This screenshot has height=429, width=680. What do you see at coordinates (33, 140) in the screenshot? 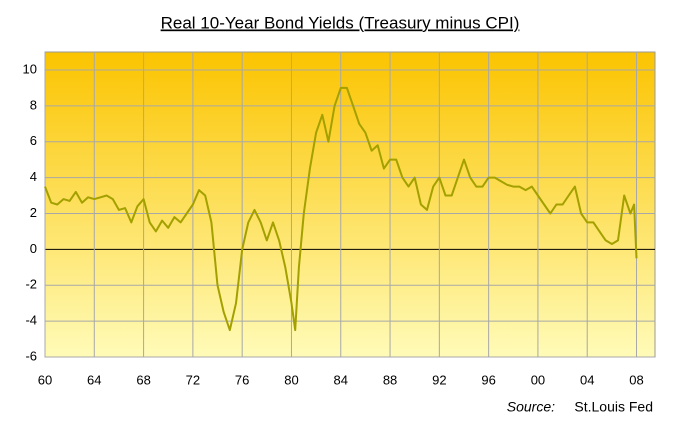
I see `y-tick-label: 6` at bounding box center [33, 140].